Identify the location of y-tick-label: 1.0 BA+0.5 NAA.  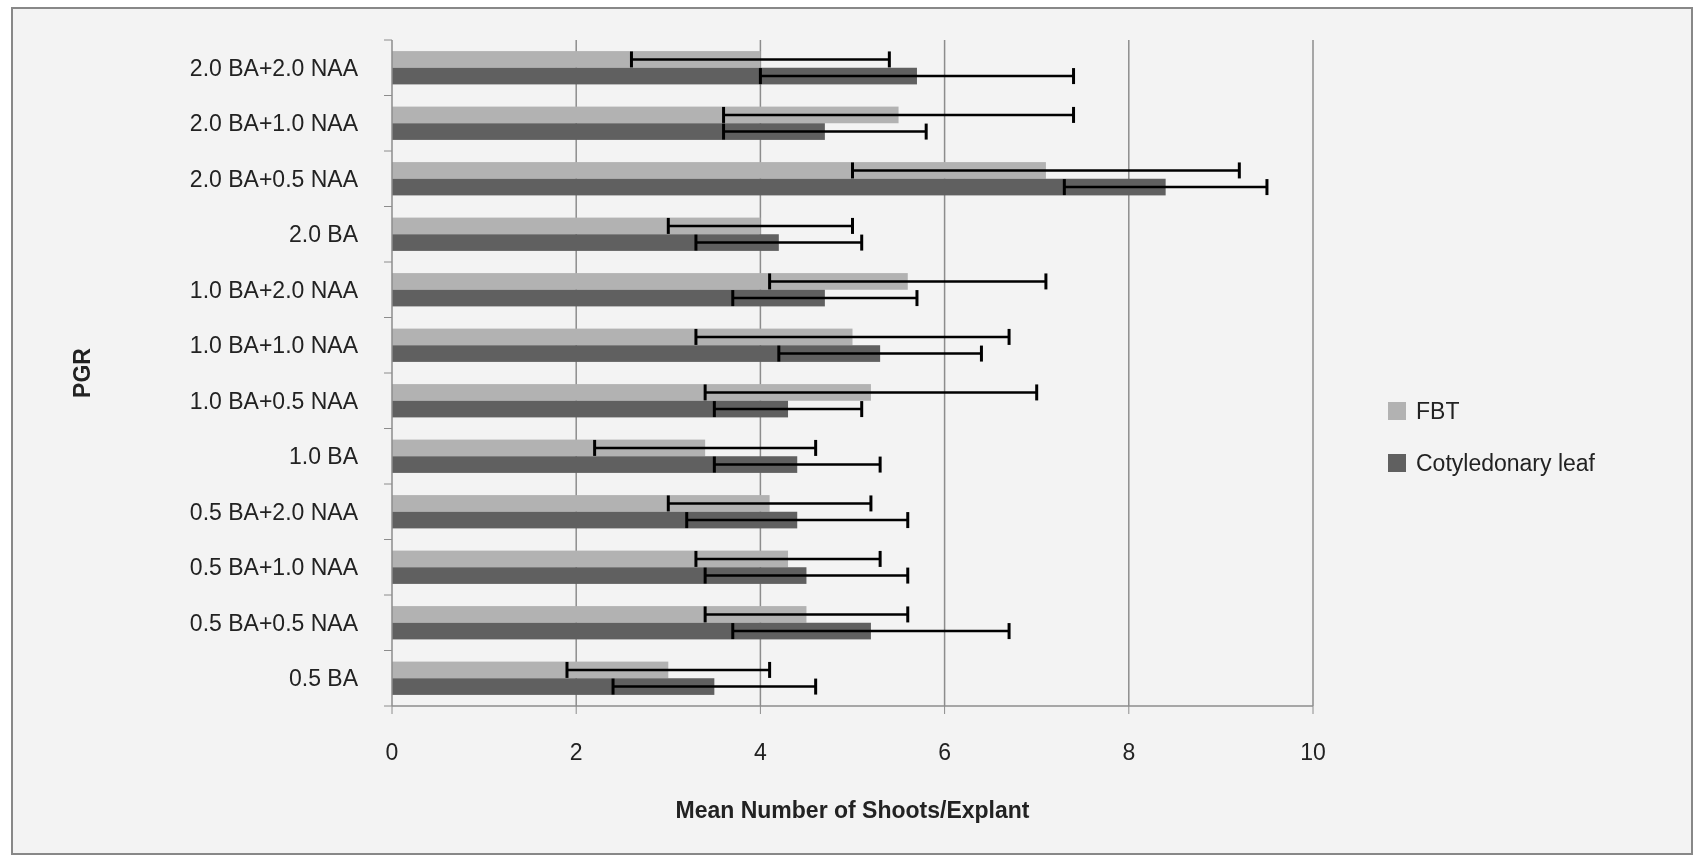
(274, 400).